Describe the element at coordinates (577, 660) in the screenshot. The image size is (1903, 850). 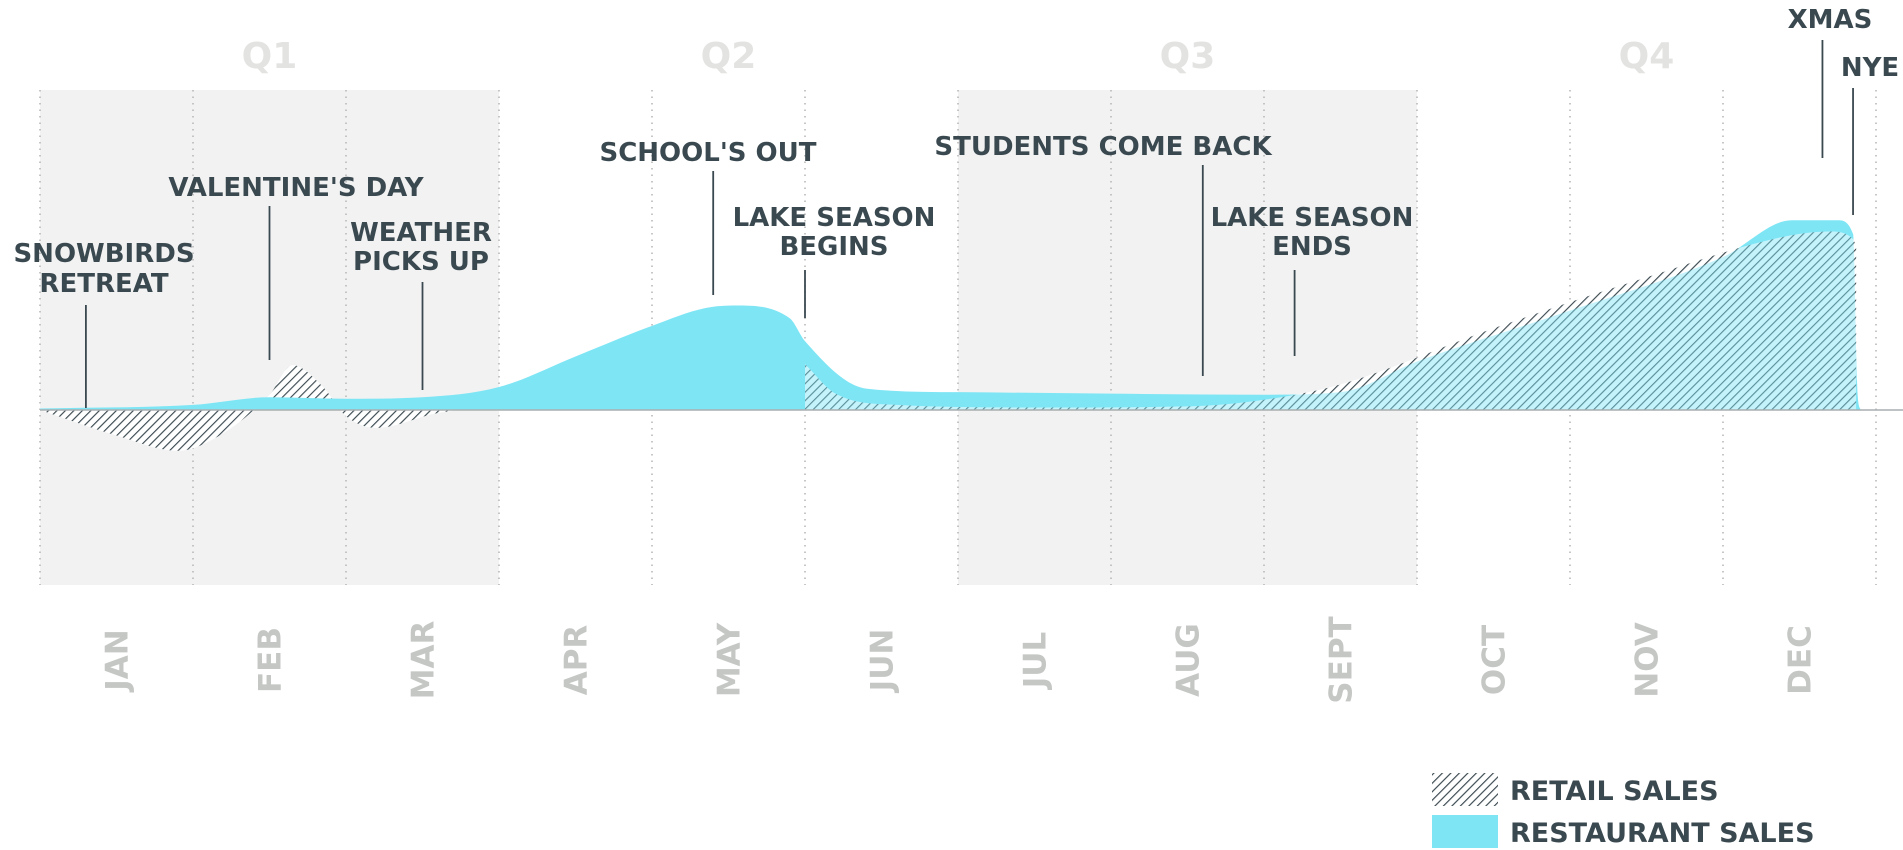
I see `month-label-apr: APR` at that location.